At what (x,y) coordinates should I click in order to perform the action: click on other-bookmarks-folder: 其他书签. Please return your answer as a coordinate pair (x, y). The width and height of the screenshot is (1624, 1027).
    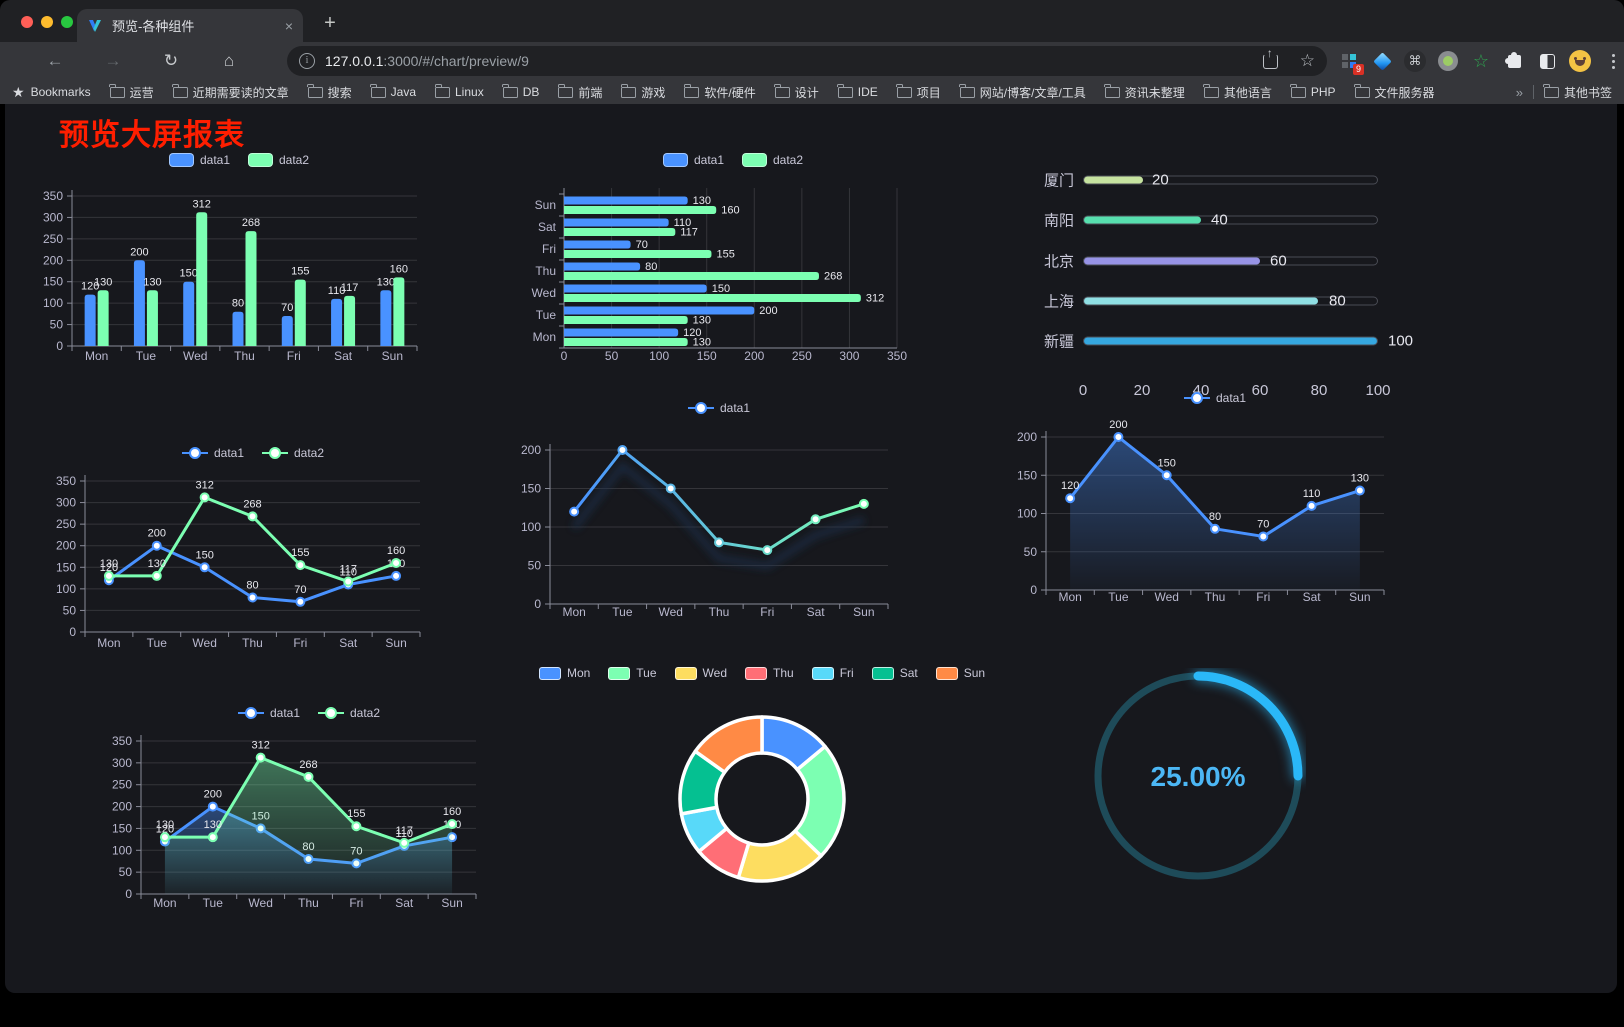
    Looking at the image, I should click on (1577, 92).